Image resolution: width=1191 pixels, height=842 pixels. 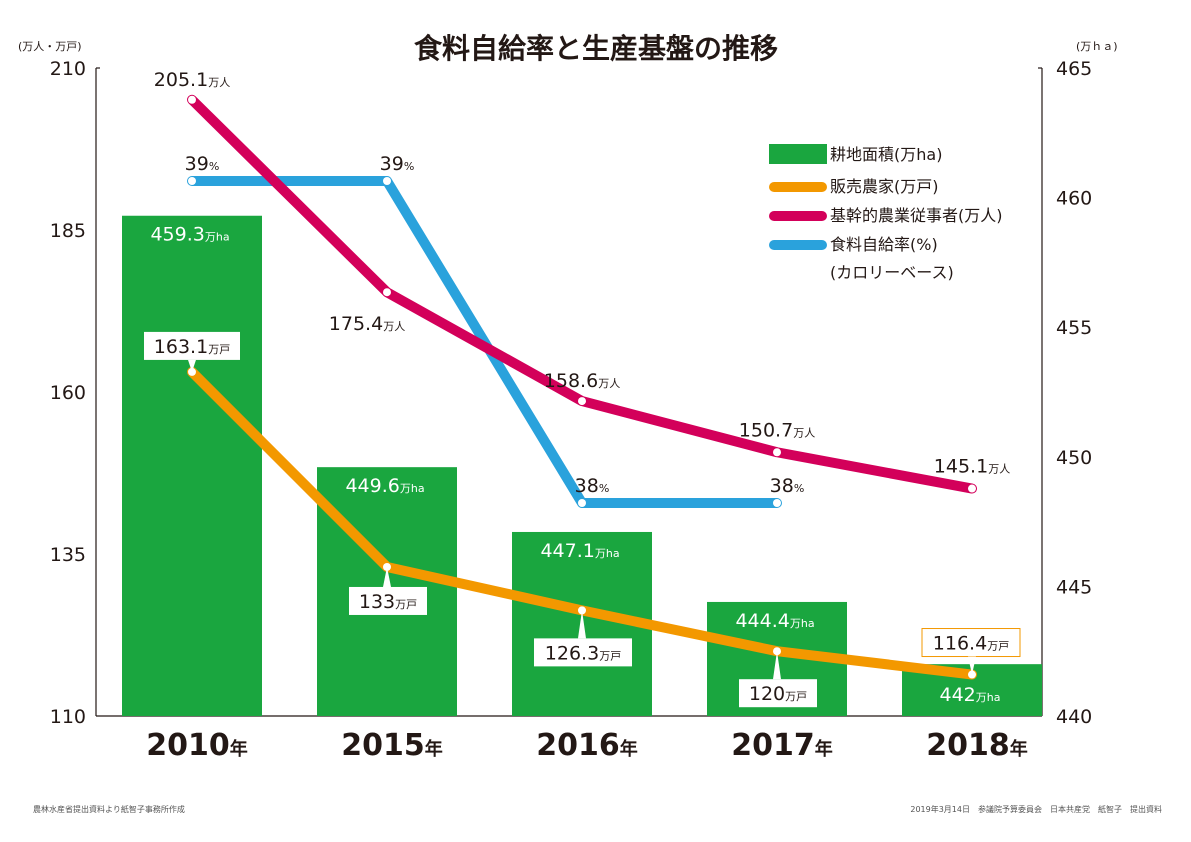 I want to click on right-axis-unit: (万ｈａ), so click(x=1097, y=46).